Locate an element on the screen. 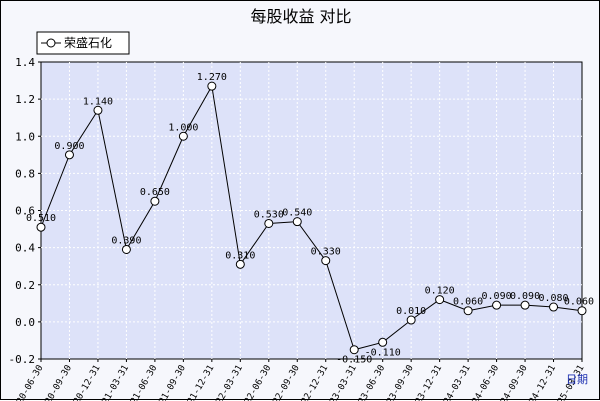 Image resolution: width=600 pixels, height=401 pixels. data-label: 1.270 is located at coordinates (212, 77).